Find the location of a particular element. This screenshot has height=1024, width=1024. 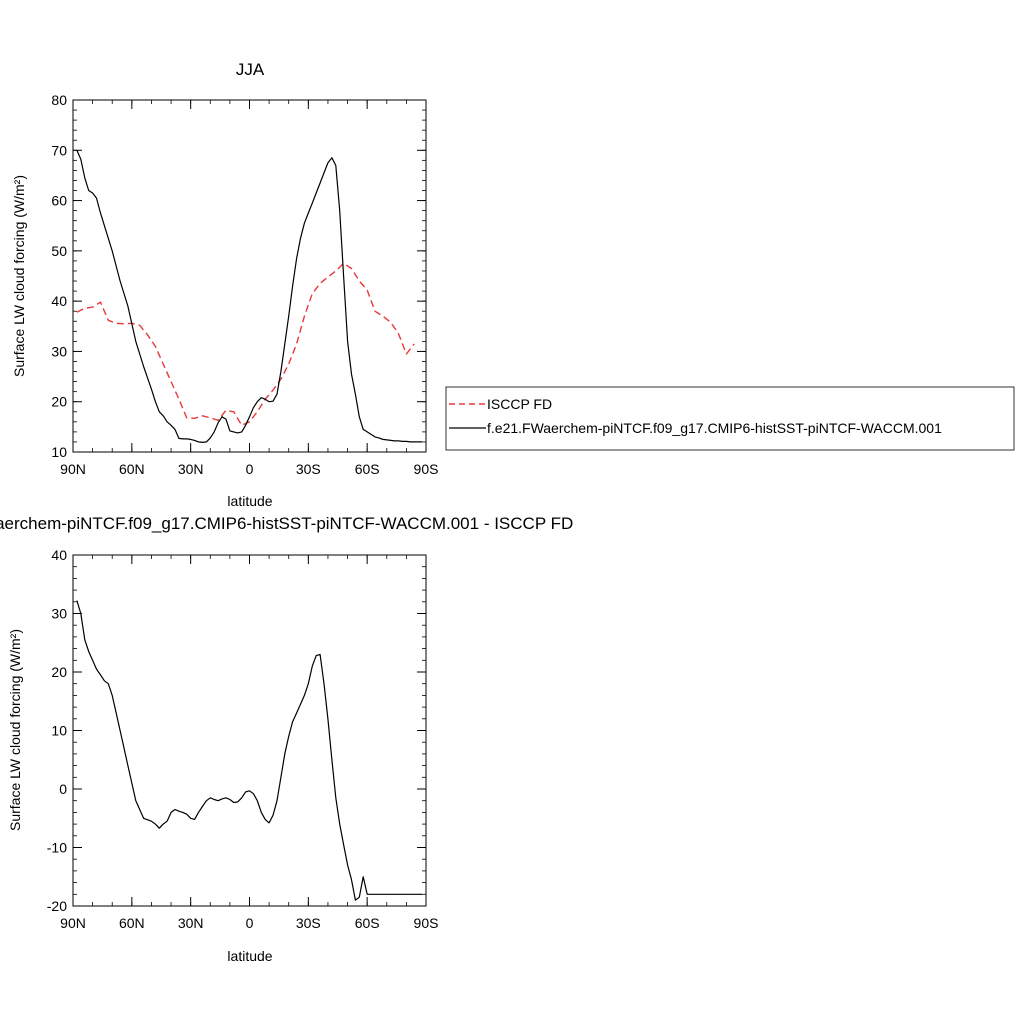

bottom-ytick-label: -20 is located at coordinates (57, 906).